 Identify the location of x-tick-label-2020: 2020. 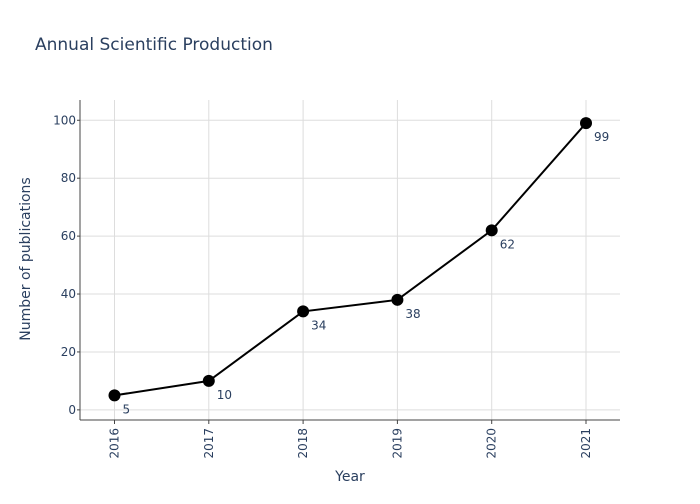
(492, 443).